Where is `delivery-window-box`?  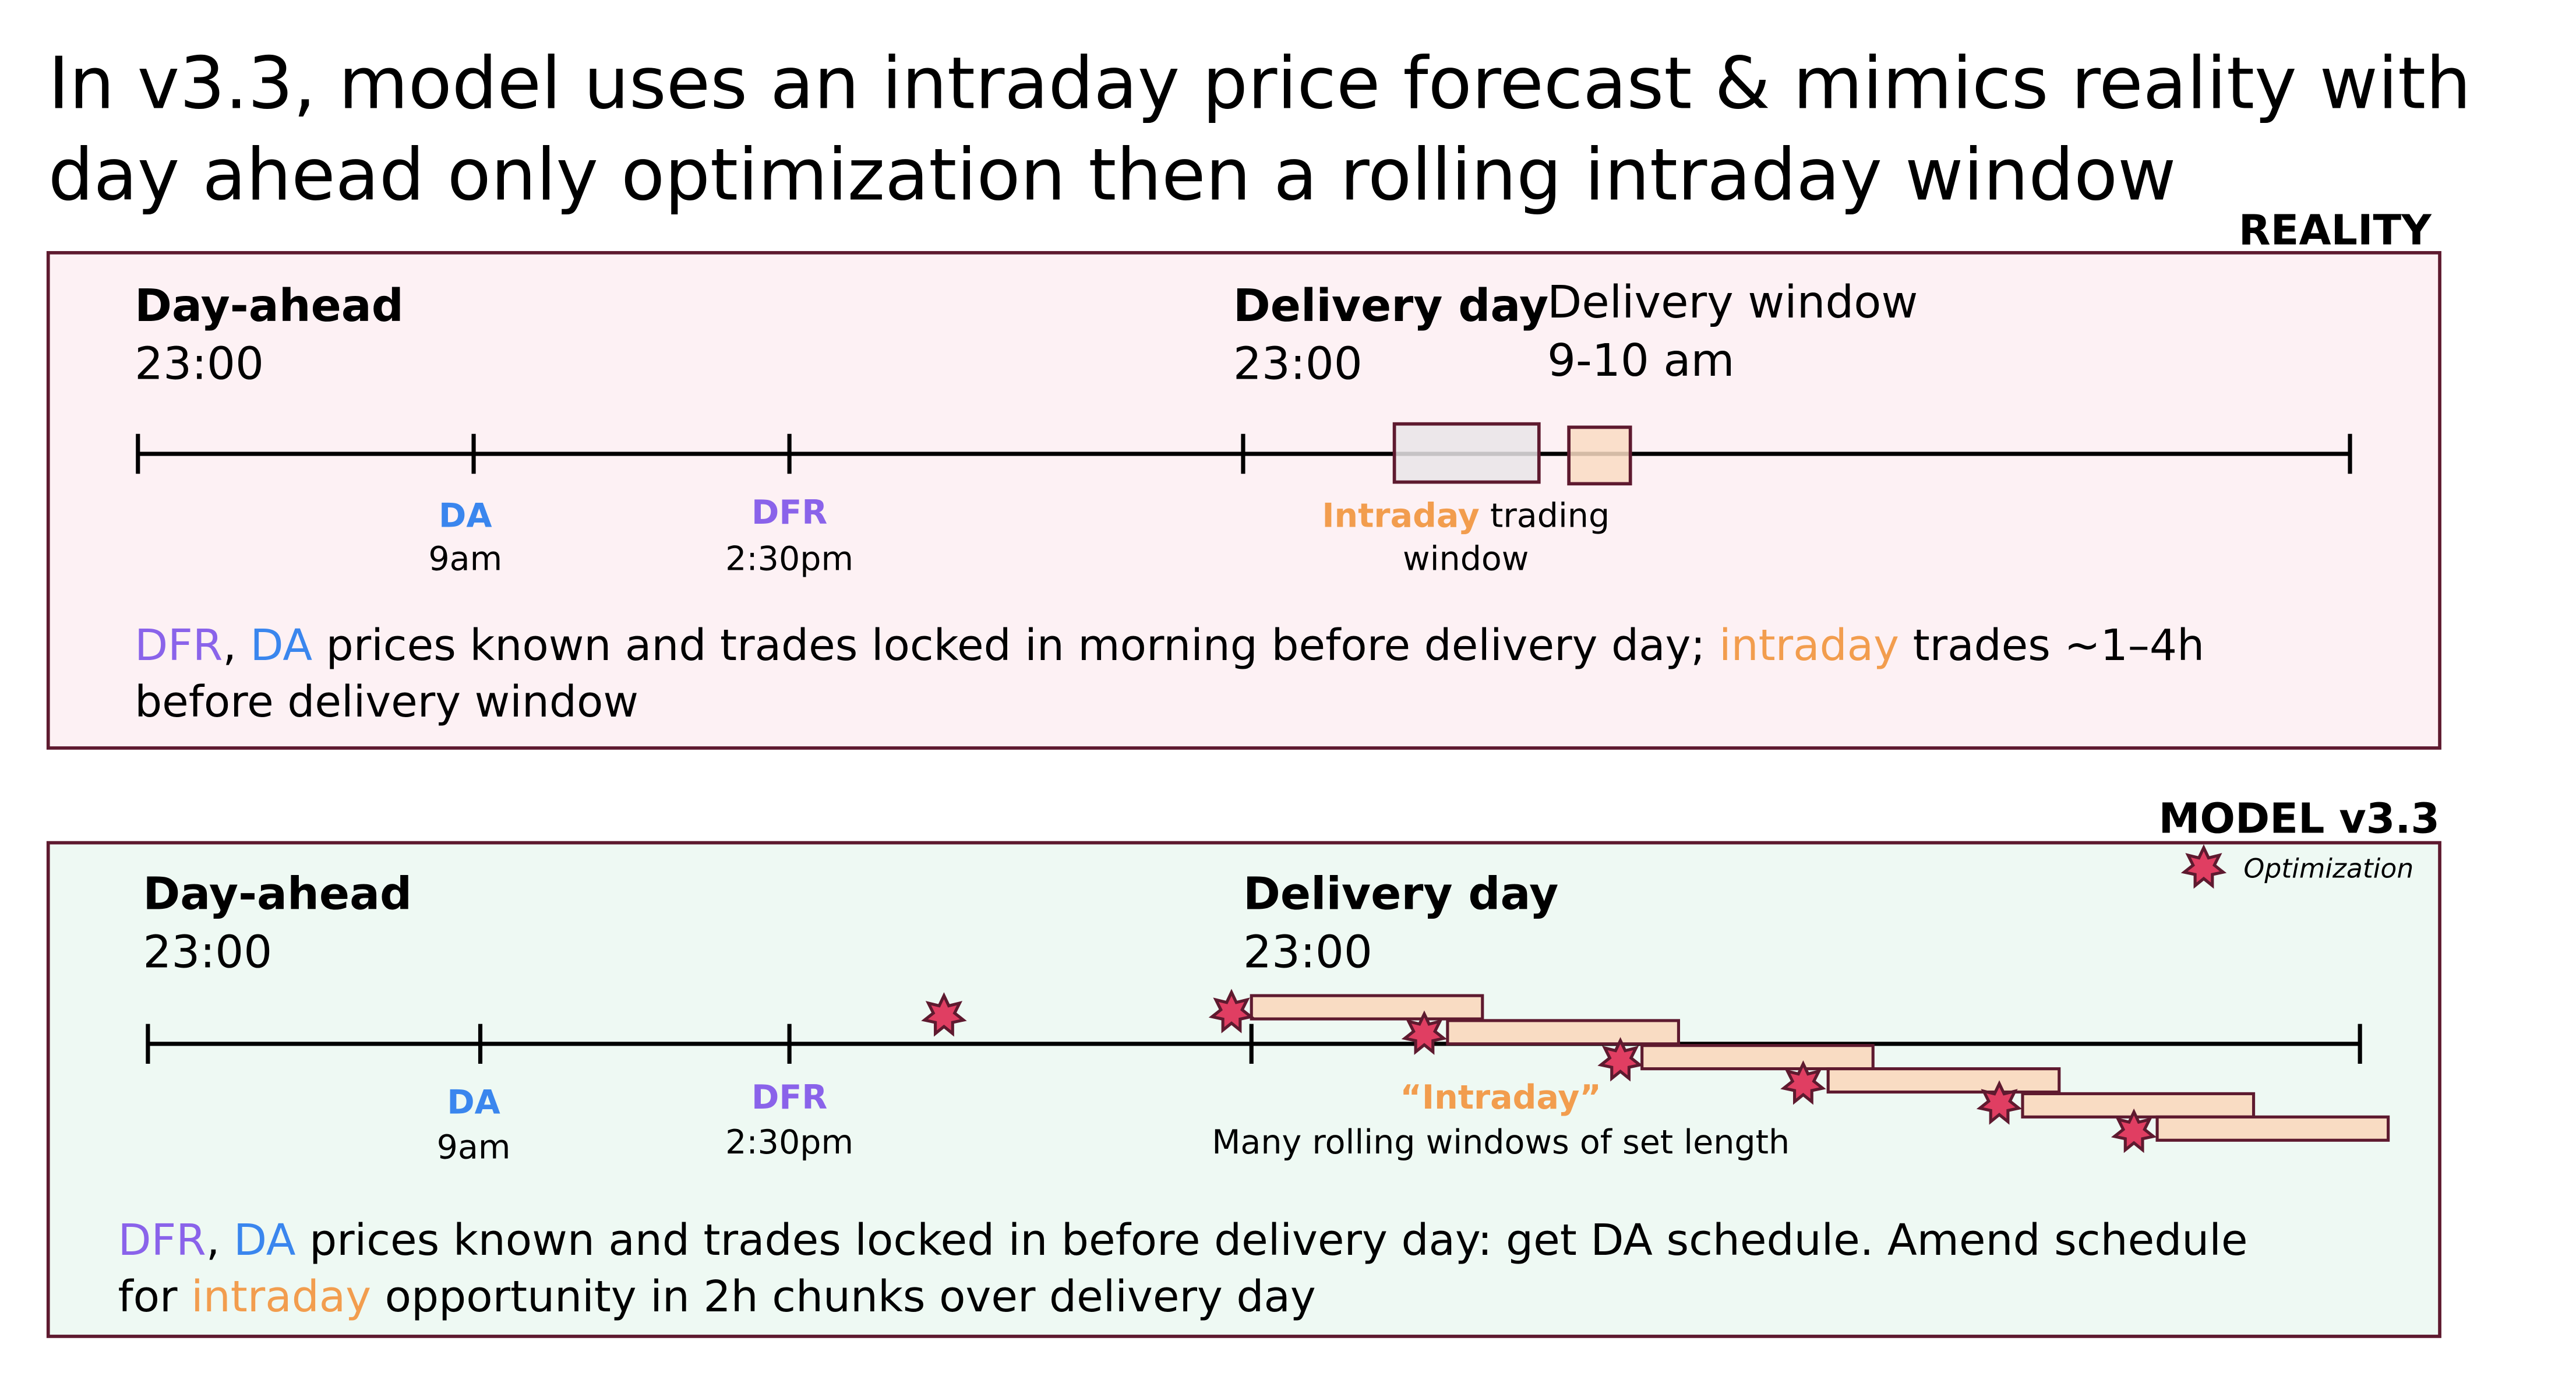
delivery-window-box is located at coordinates (1599, 455).